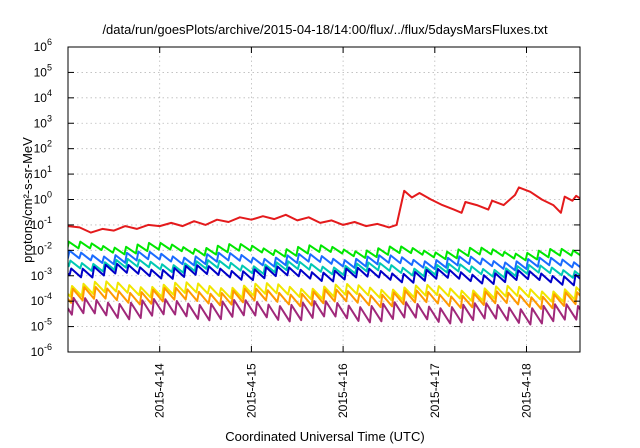 Image resolution: width=640 pixels, height=448 pixels. Describe the element at coordinates (41, 325) in the screenshot. I see `y-tick-label: 10⁻⁵` at that location.